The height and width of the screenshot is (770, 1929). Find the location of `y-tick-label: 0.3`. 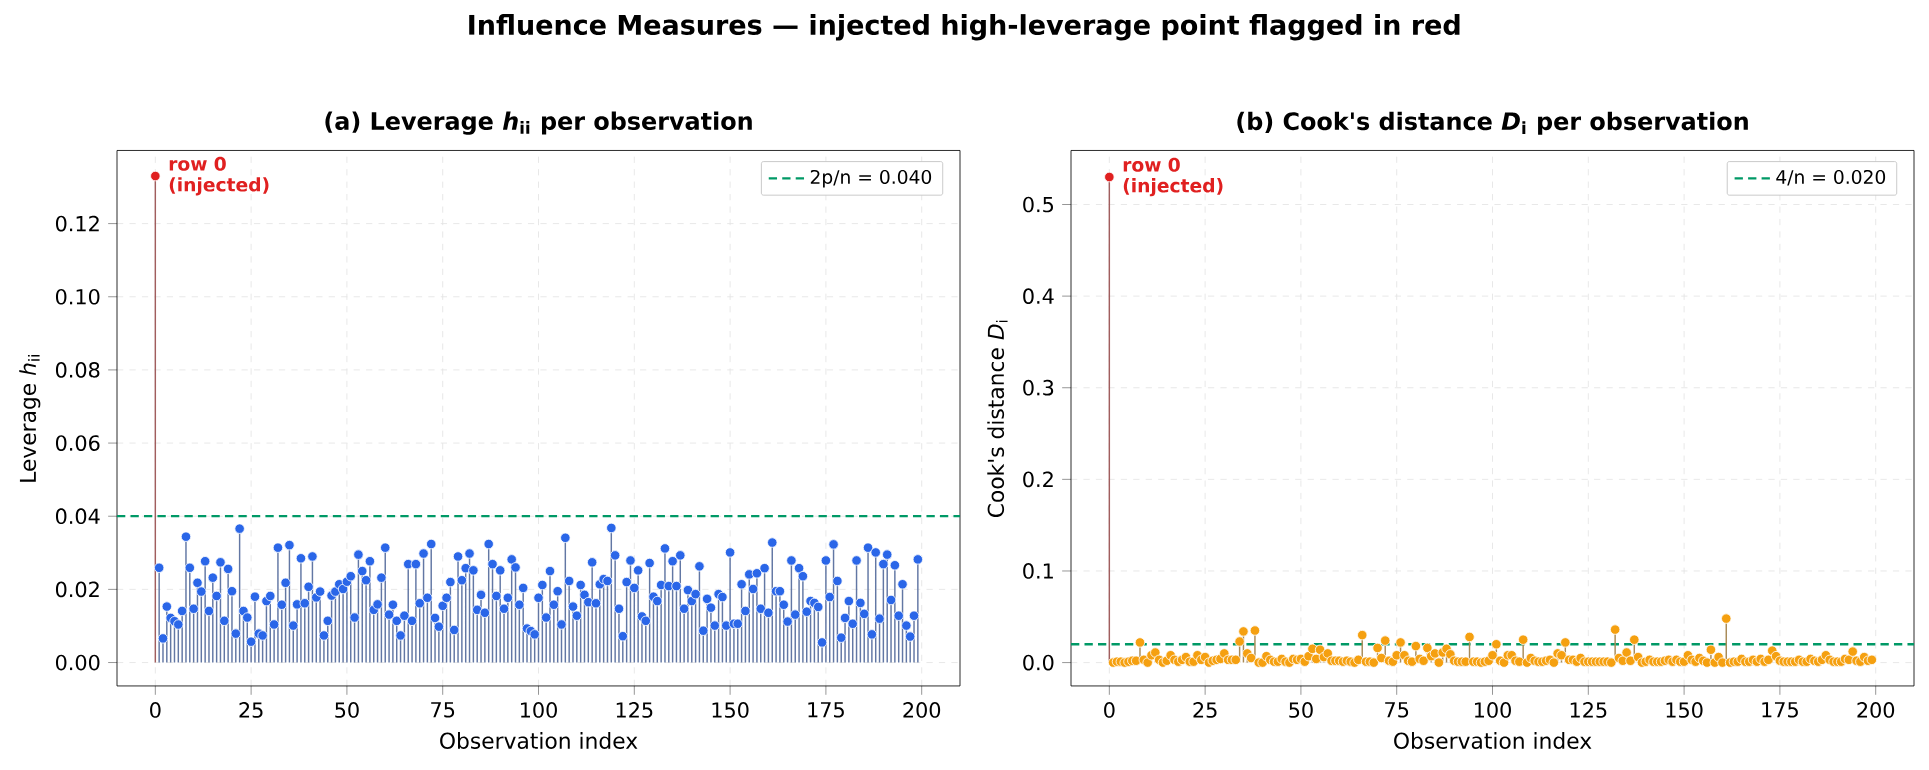

y-tick-label: 0.3 is located at coordinates (1038, 387).